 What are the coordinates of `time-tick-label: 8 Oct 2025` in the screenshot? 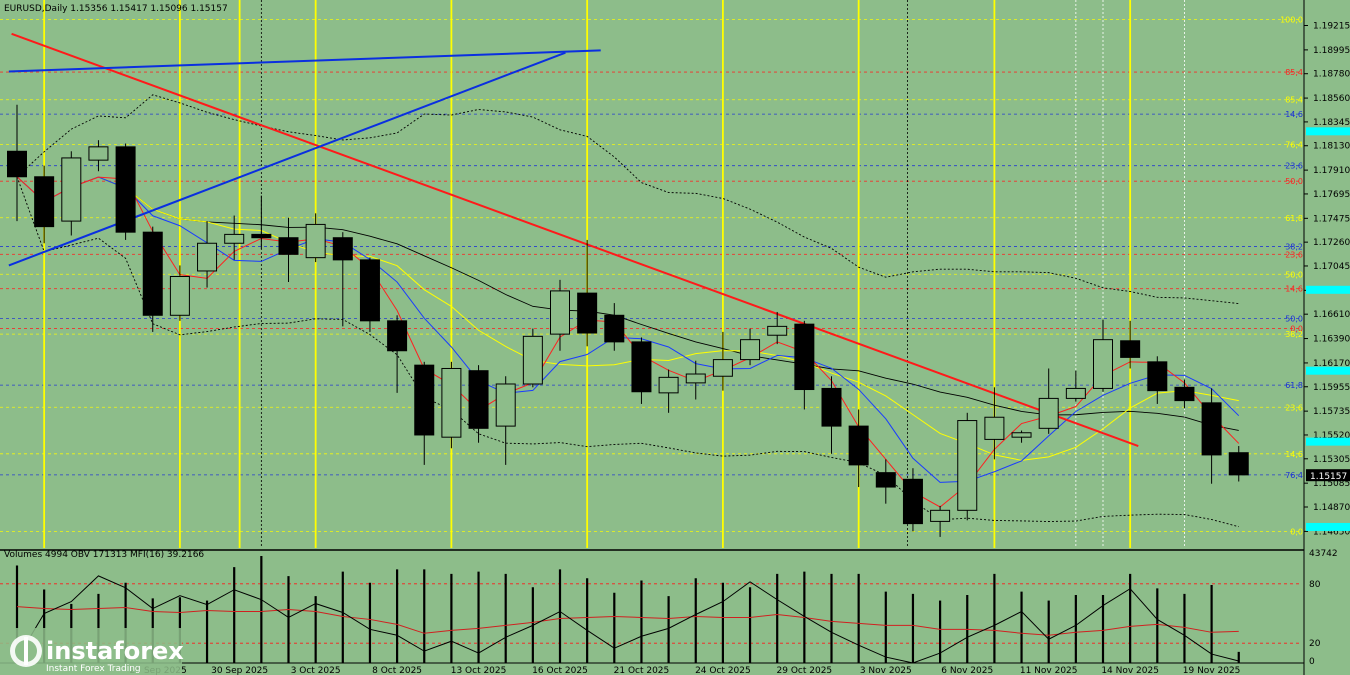 It's located at (397, 670).